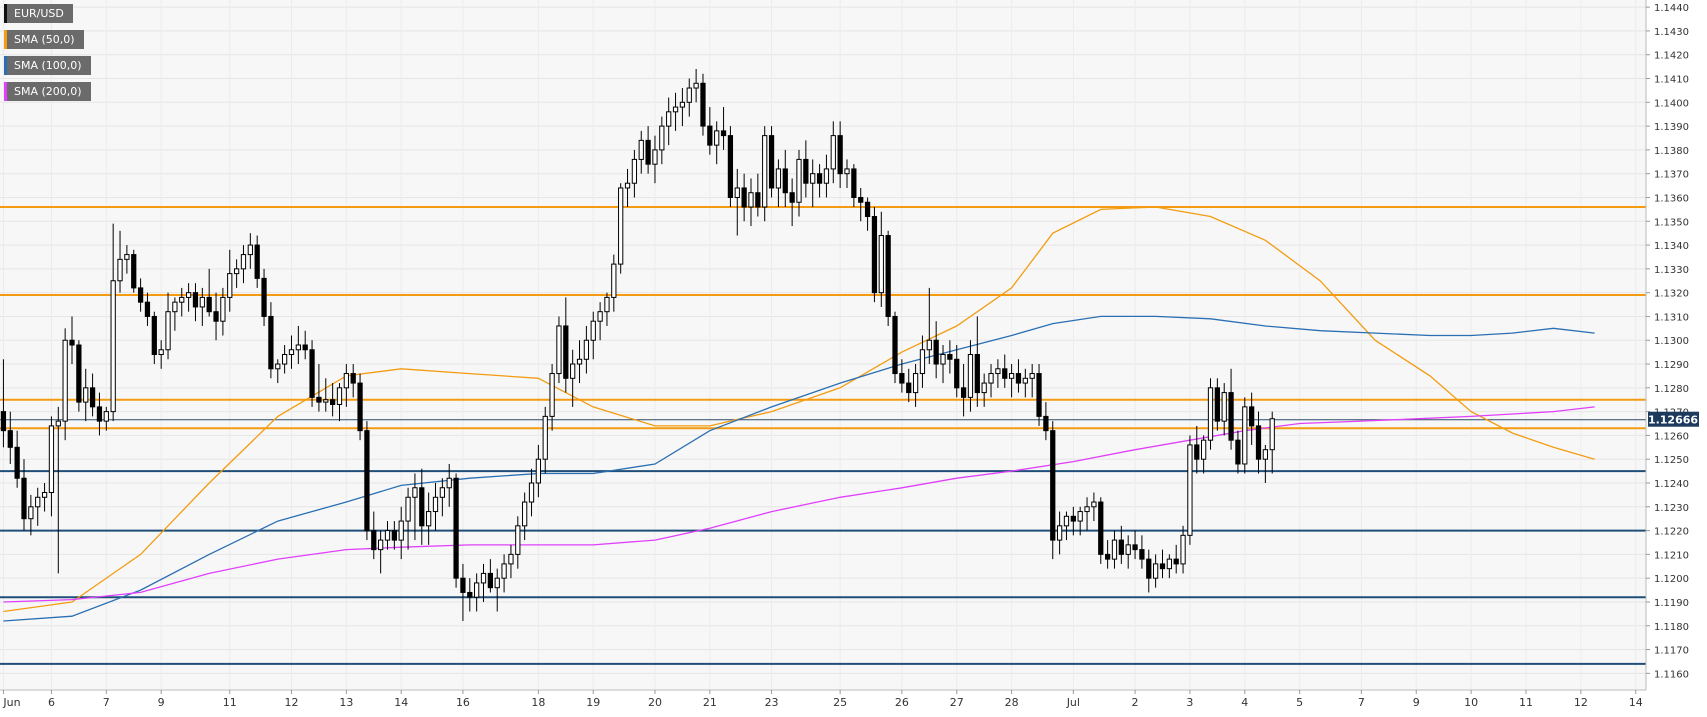  Describe the element at coordinates (47, 65) in the screenshot. I see `legend-item-sma100: SMA (100,0)` at that location.